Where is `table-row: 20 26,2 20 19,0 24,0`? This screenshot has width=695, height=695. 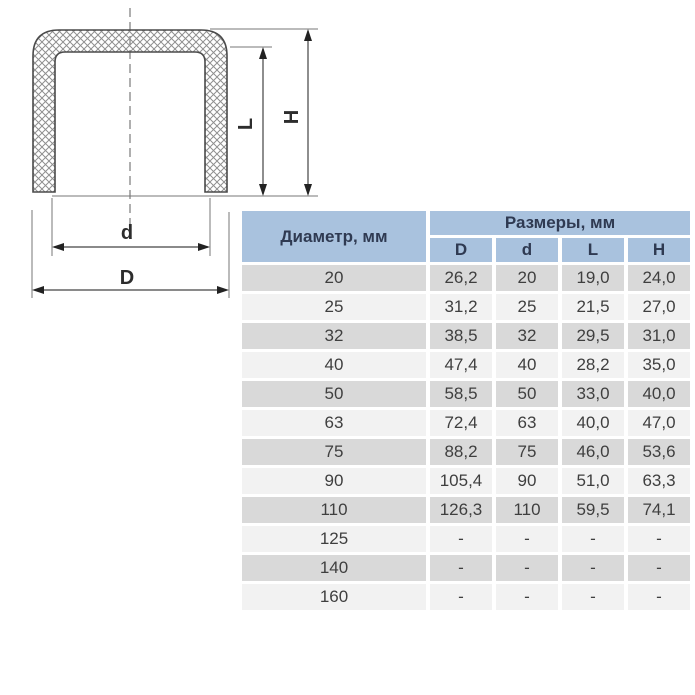 table-row: 20 26,2 20 19,0 24,0 is located at coordinates (466, 278).